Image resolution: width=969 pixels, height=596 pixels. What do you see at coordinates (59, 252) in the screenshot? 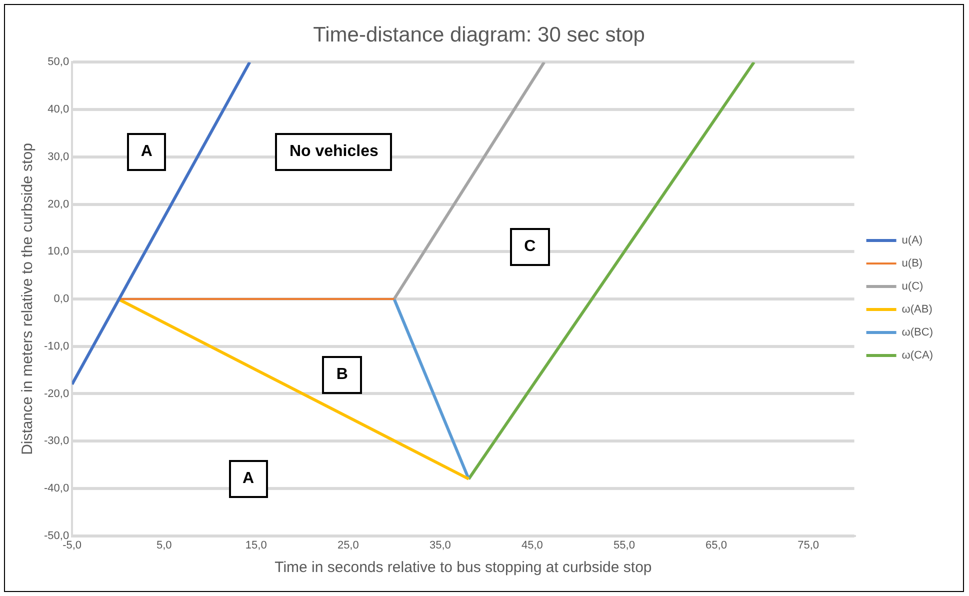
I see `y-tick-label: 10,0` at bounding box center [59, 252].